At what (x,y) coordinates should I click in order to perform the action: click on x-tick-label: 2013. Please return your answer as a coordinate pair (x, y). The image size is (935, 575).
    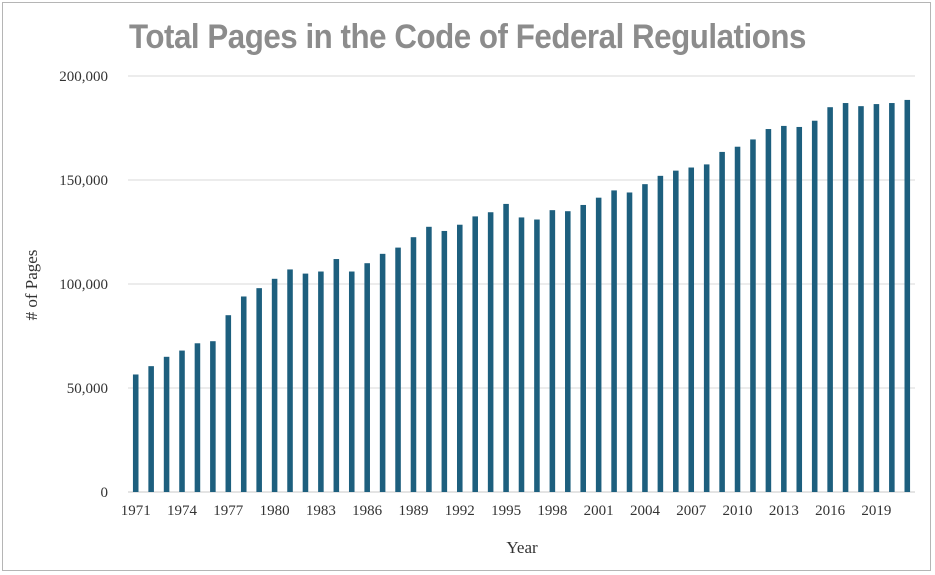
    Looking at the image, I should click on (784, 511).